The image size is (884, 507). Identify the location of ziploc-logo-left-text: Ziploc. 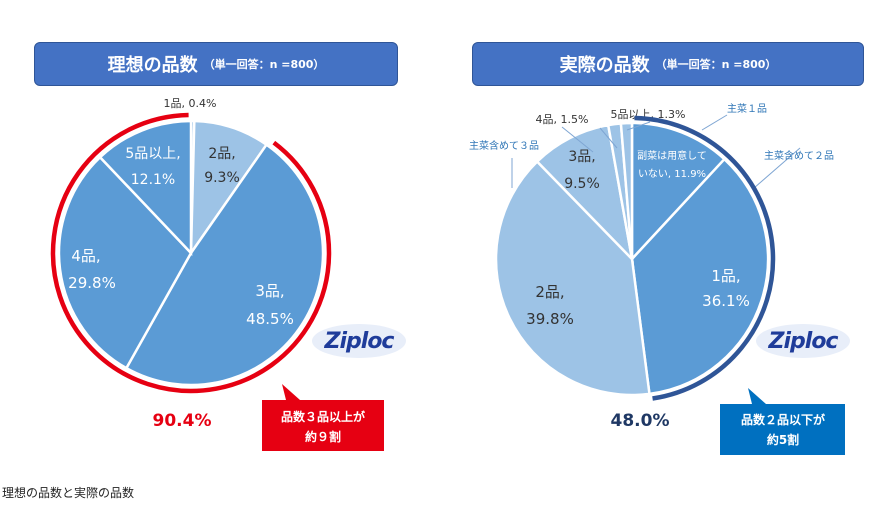
(359, 341).